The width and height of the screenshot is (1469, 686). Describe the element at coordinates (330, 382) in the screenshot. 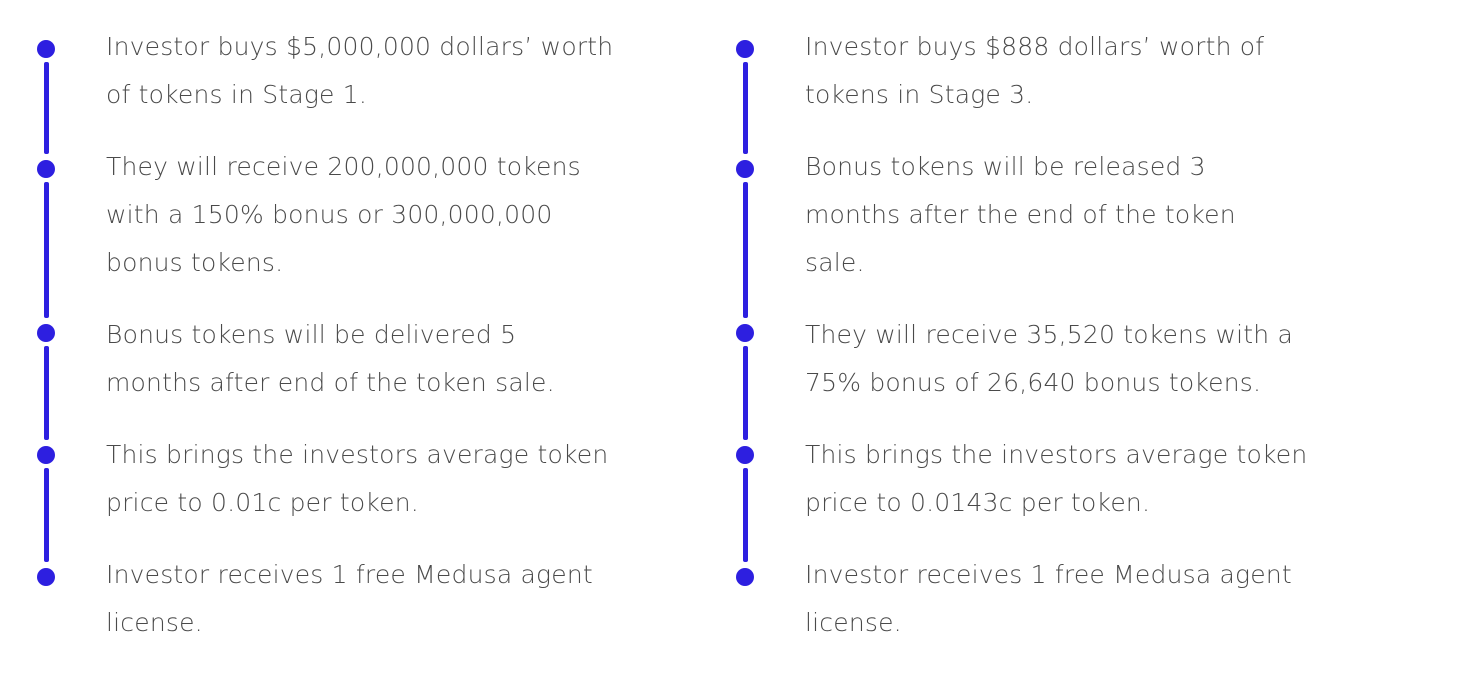

I see `timeline-item-line: months after end of the token sale.` at that location.